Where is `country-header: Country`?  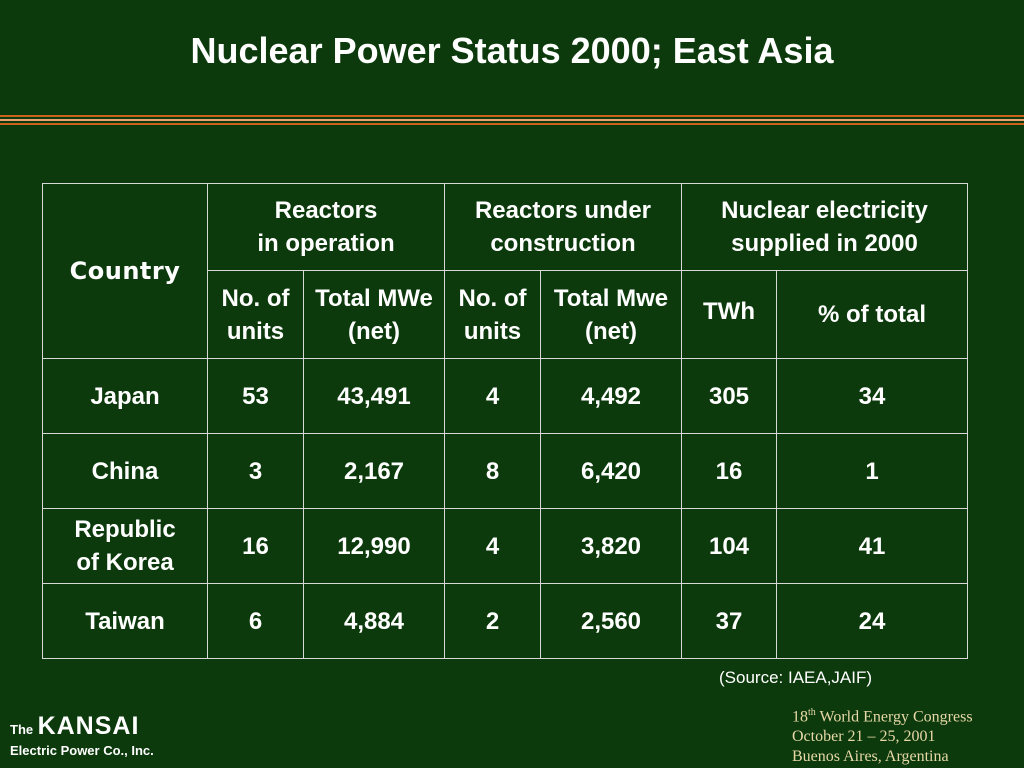 country-header: Country is located at coordinates (125, 271).